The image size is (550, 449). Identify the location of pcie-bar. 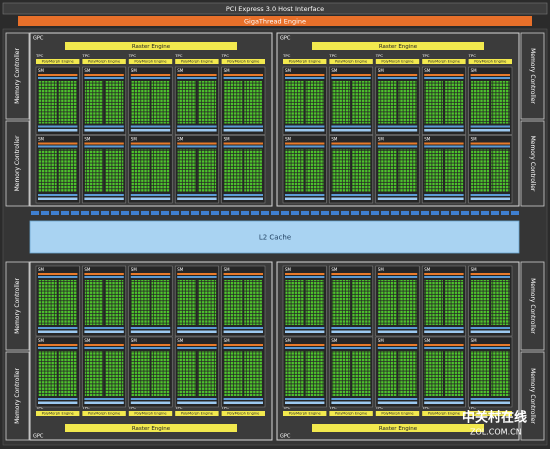
(275, 8).